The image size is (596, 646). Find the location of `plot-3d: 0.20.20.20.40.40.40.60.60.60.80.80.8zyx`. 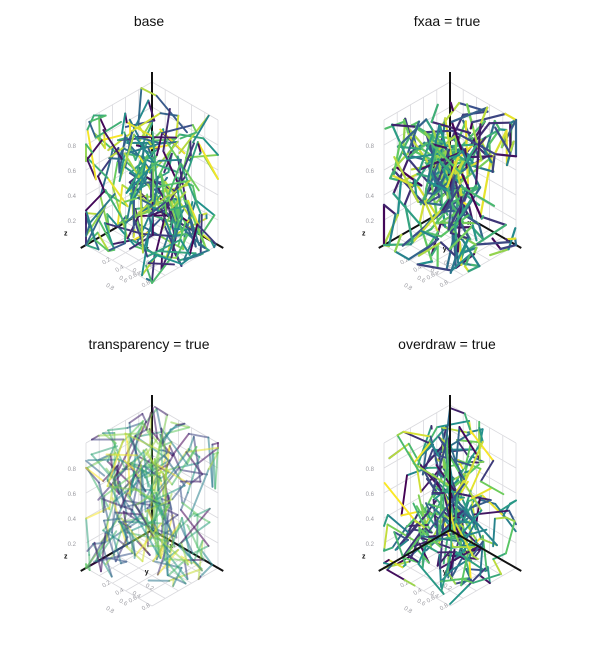

plot-3d: 0.20.20.20.40.40.40.60.60.60.80.80.8zyx is located at coordinates (144, 182).